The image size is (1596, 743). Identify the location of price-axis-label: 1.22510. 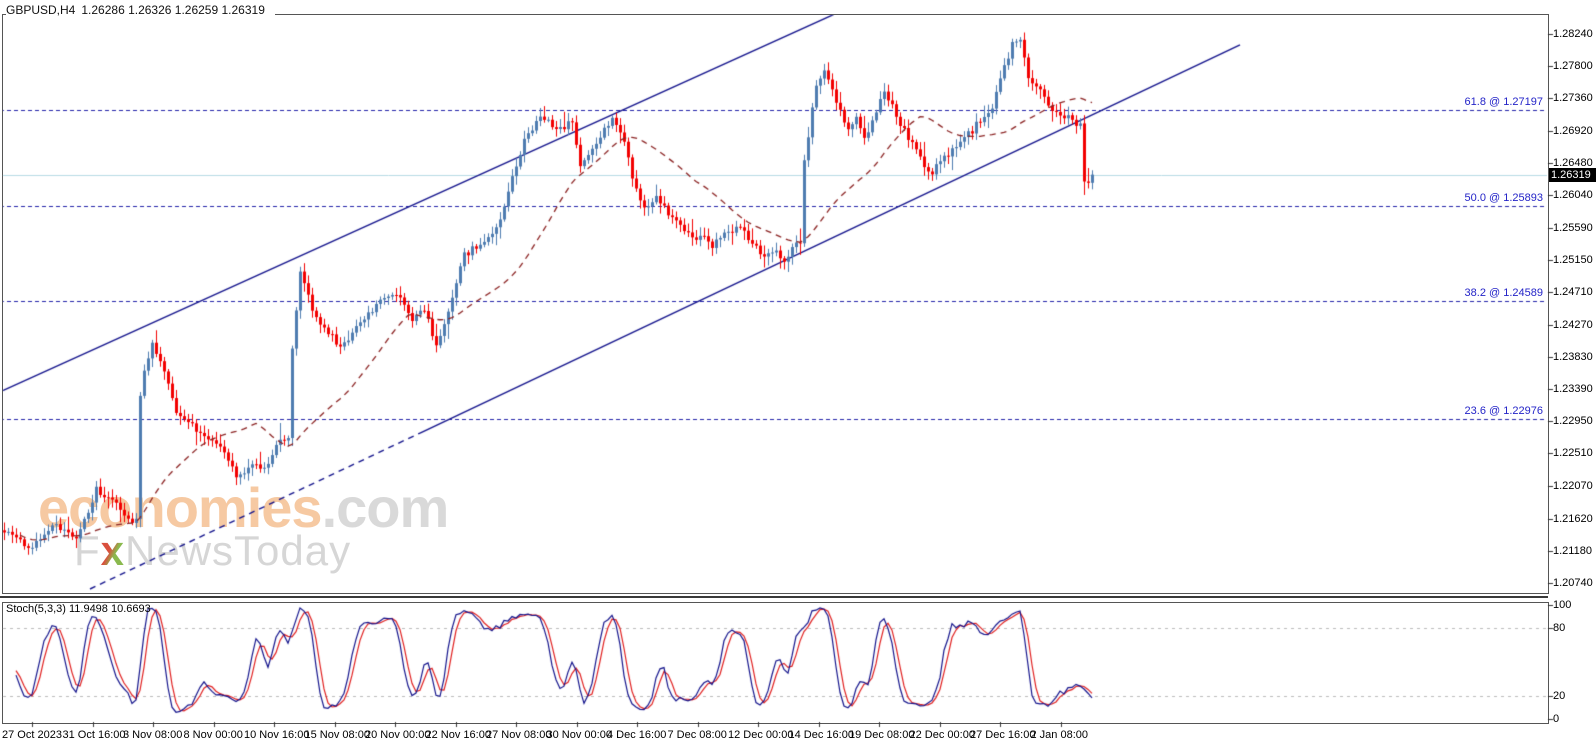
(1573, 453).